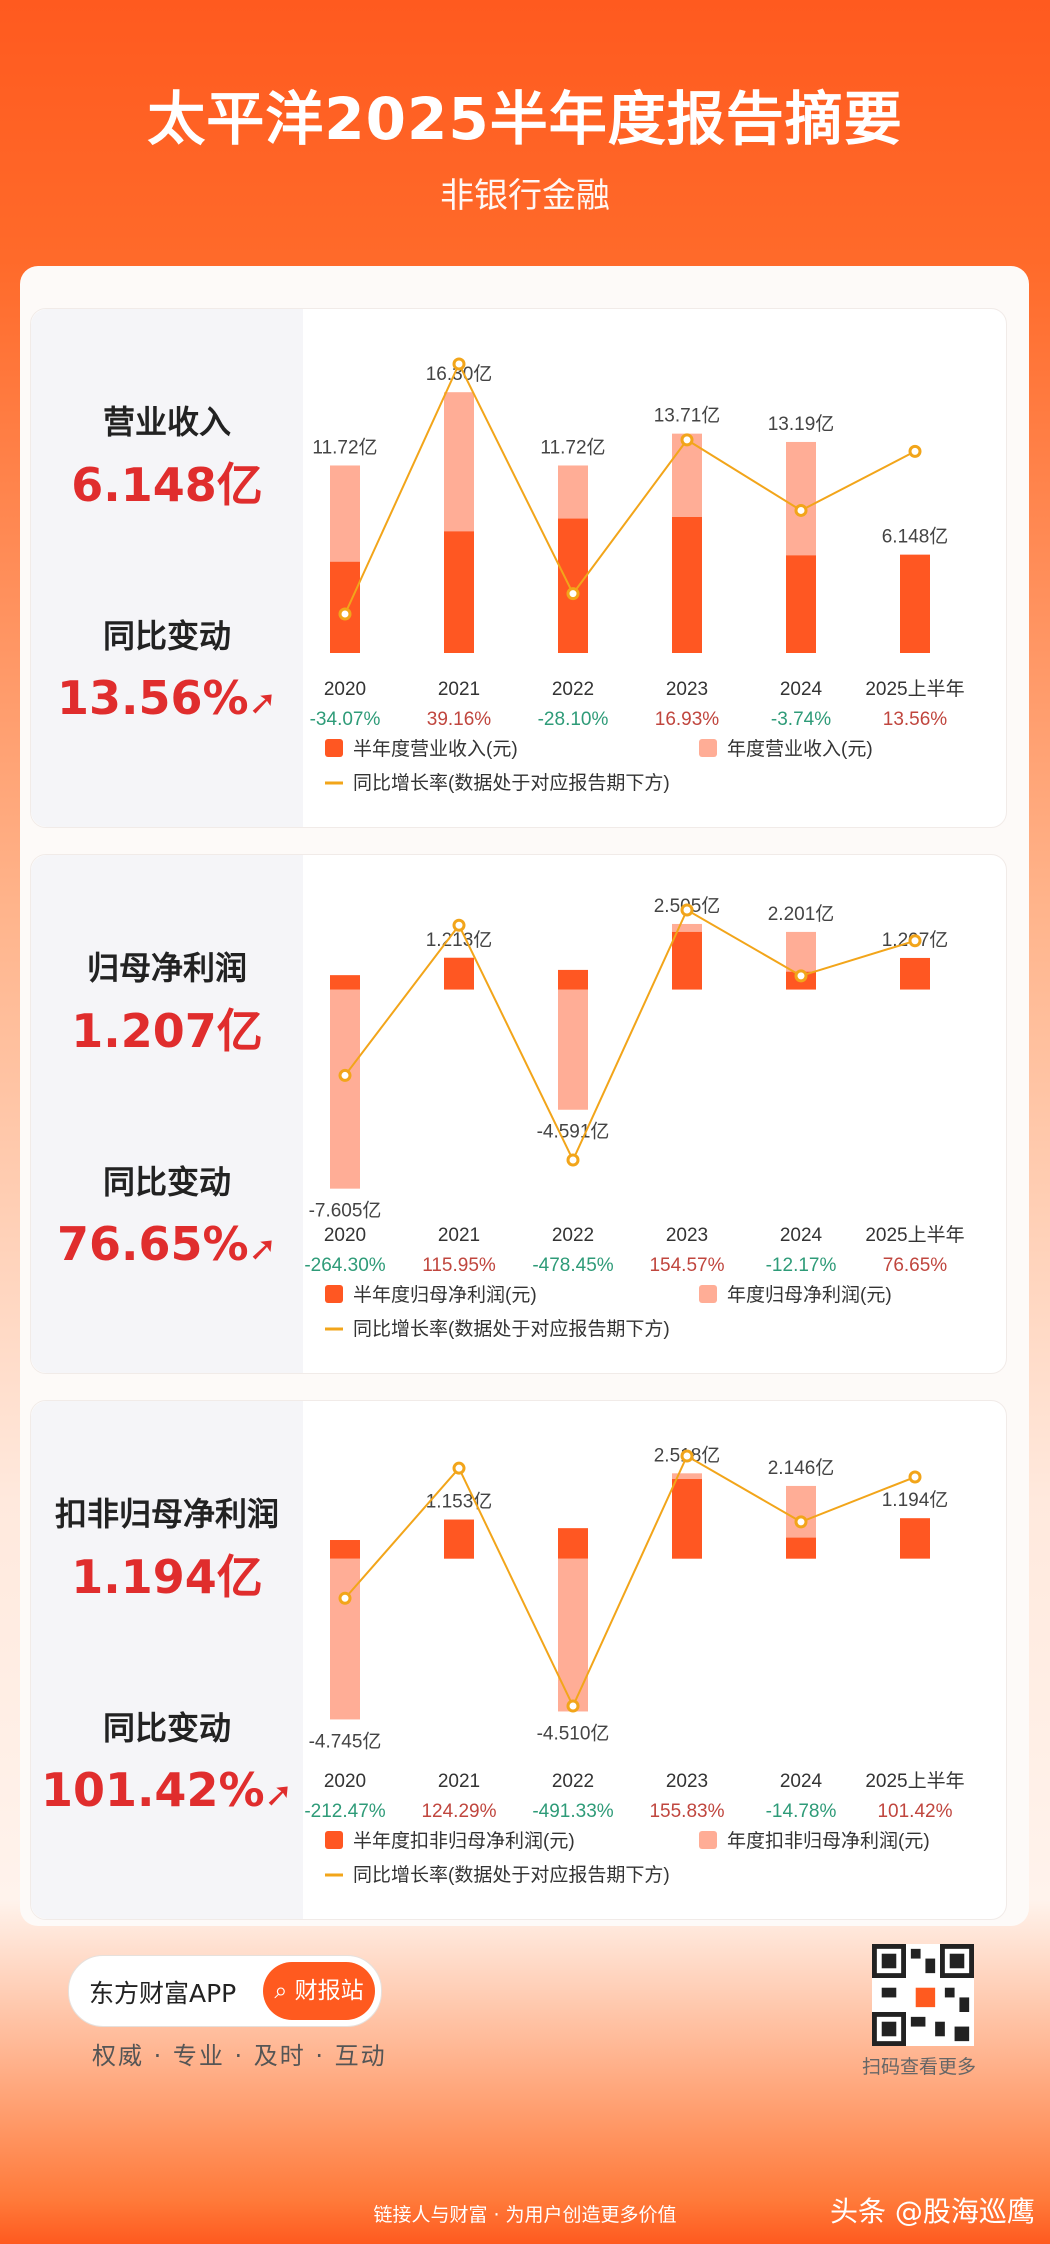 The height and width of the screenshot is (2244, 1050). I want to click on data-label: 1.153亿, so click(459, 1502).